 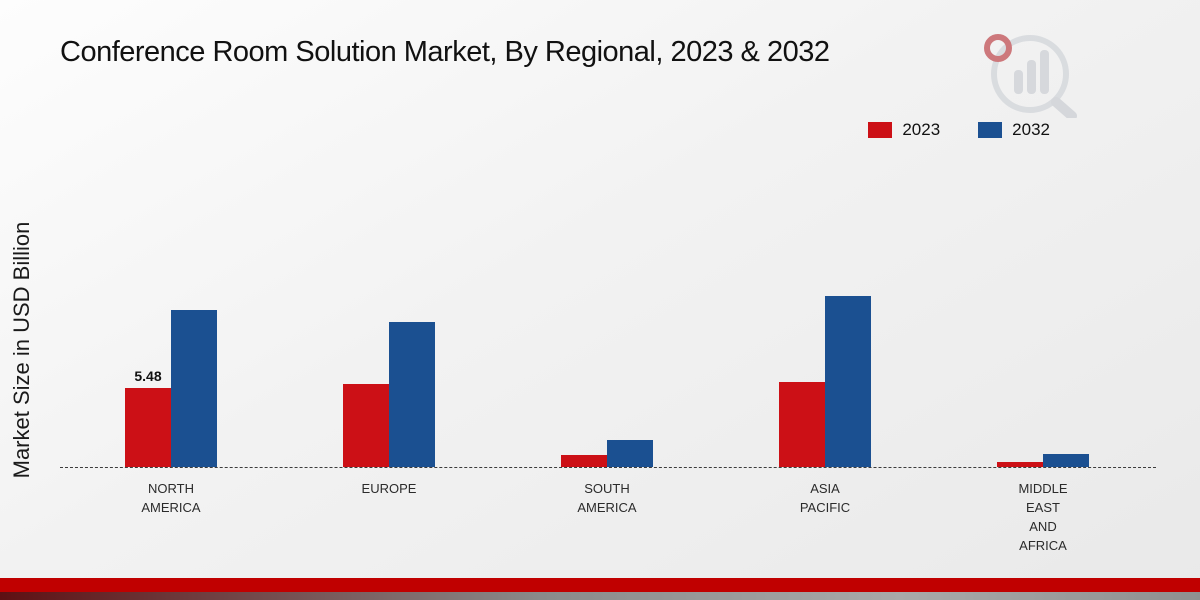 I want to click on legend-swatch-2023, so click(x=880, y=130).